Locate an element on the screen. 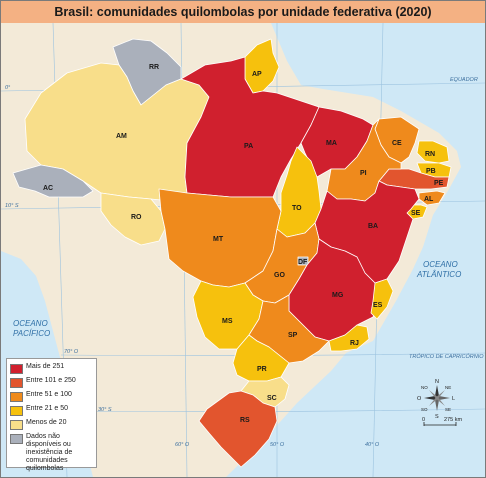 The image size is (486, 478). label-al: AL is located at coordinates (429, 199).